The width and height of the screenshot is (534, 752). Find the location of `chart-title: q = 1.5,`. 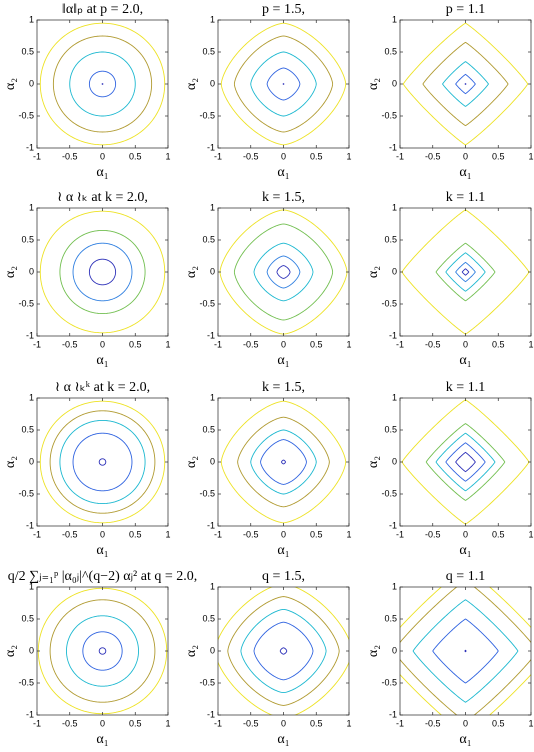

chart-title: q = 1.5, is located at coordinates (283, 576).